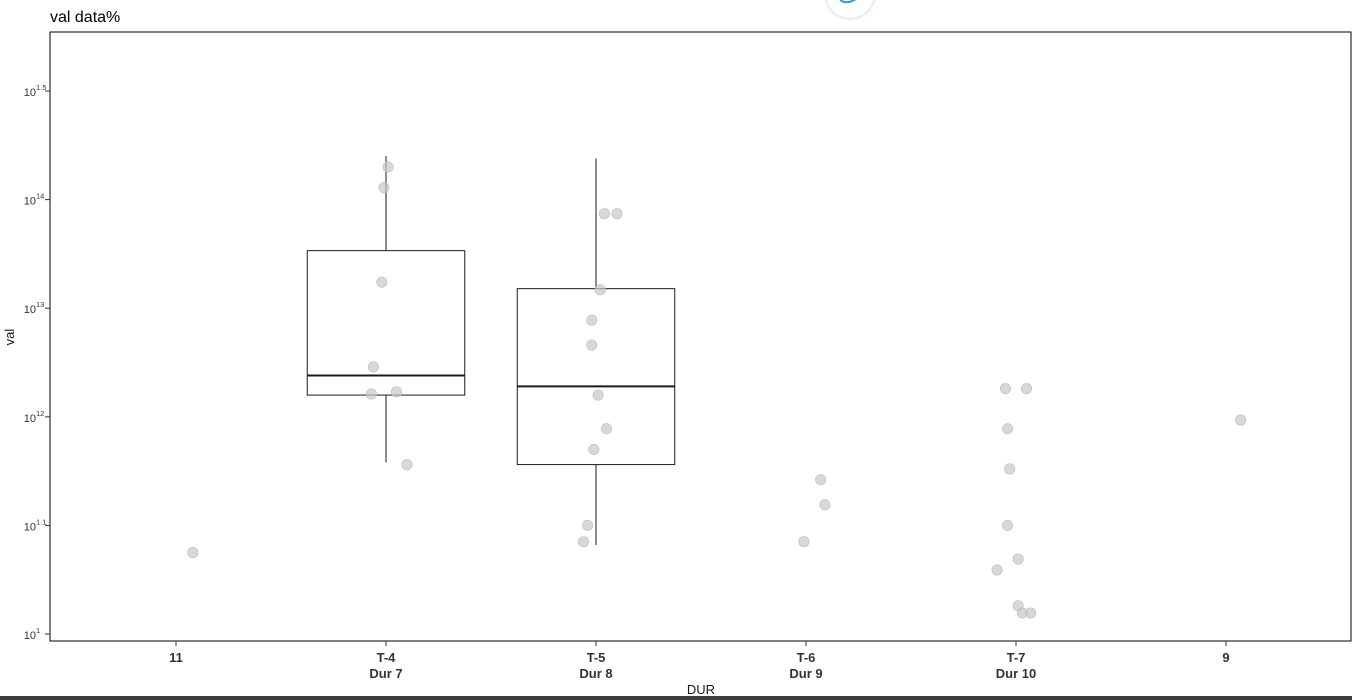 Image resolution: width=1352 pixels, height=700 pixels. Describe the element at coordinates (40, 196) in the screenshot. I see `y-tick-exponent: 14` at that location.